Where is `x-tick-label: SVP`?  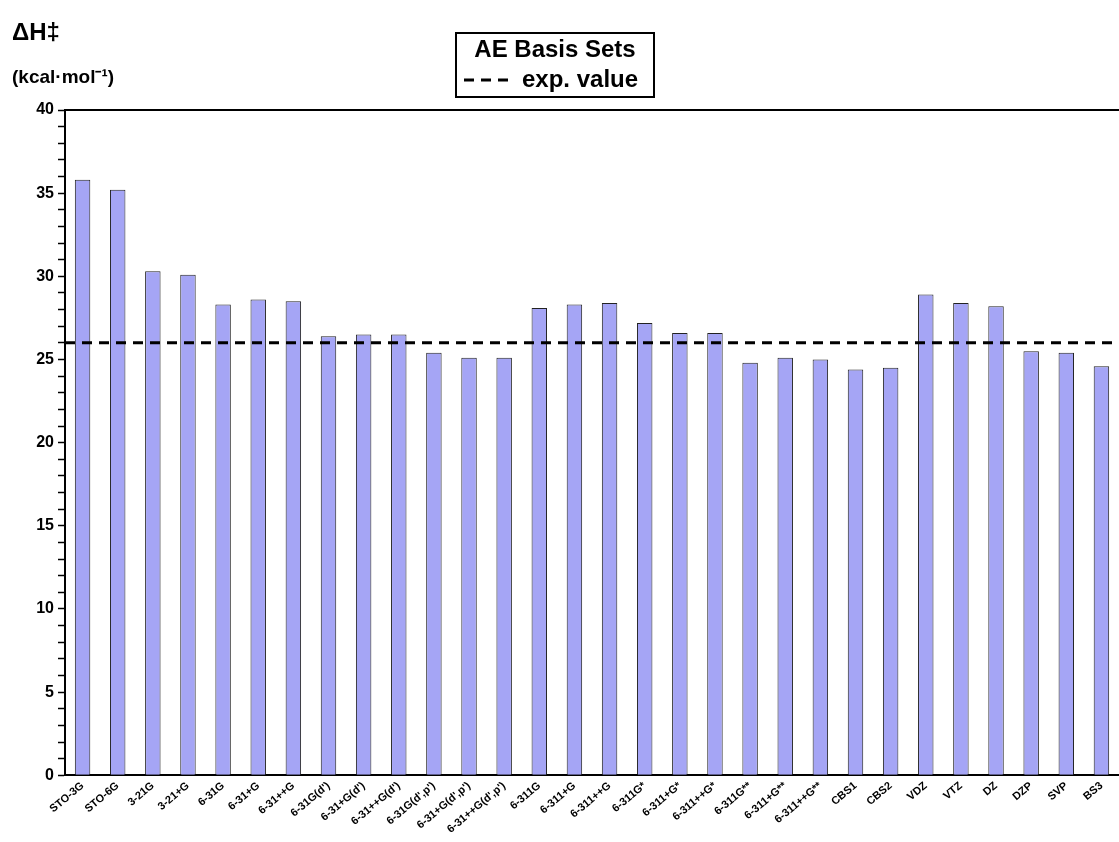 x-tick-label: SVP is located at coordinates (1057, 791).